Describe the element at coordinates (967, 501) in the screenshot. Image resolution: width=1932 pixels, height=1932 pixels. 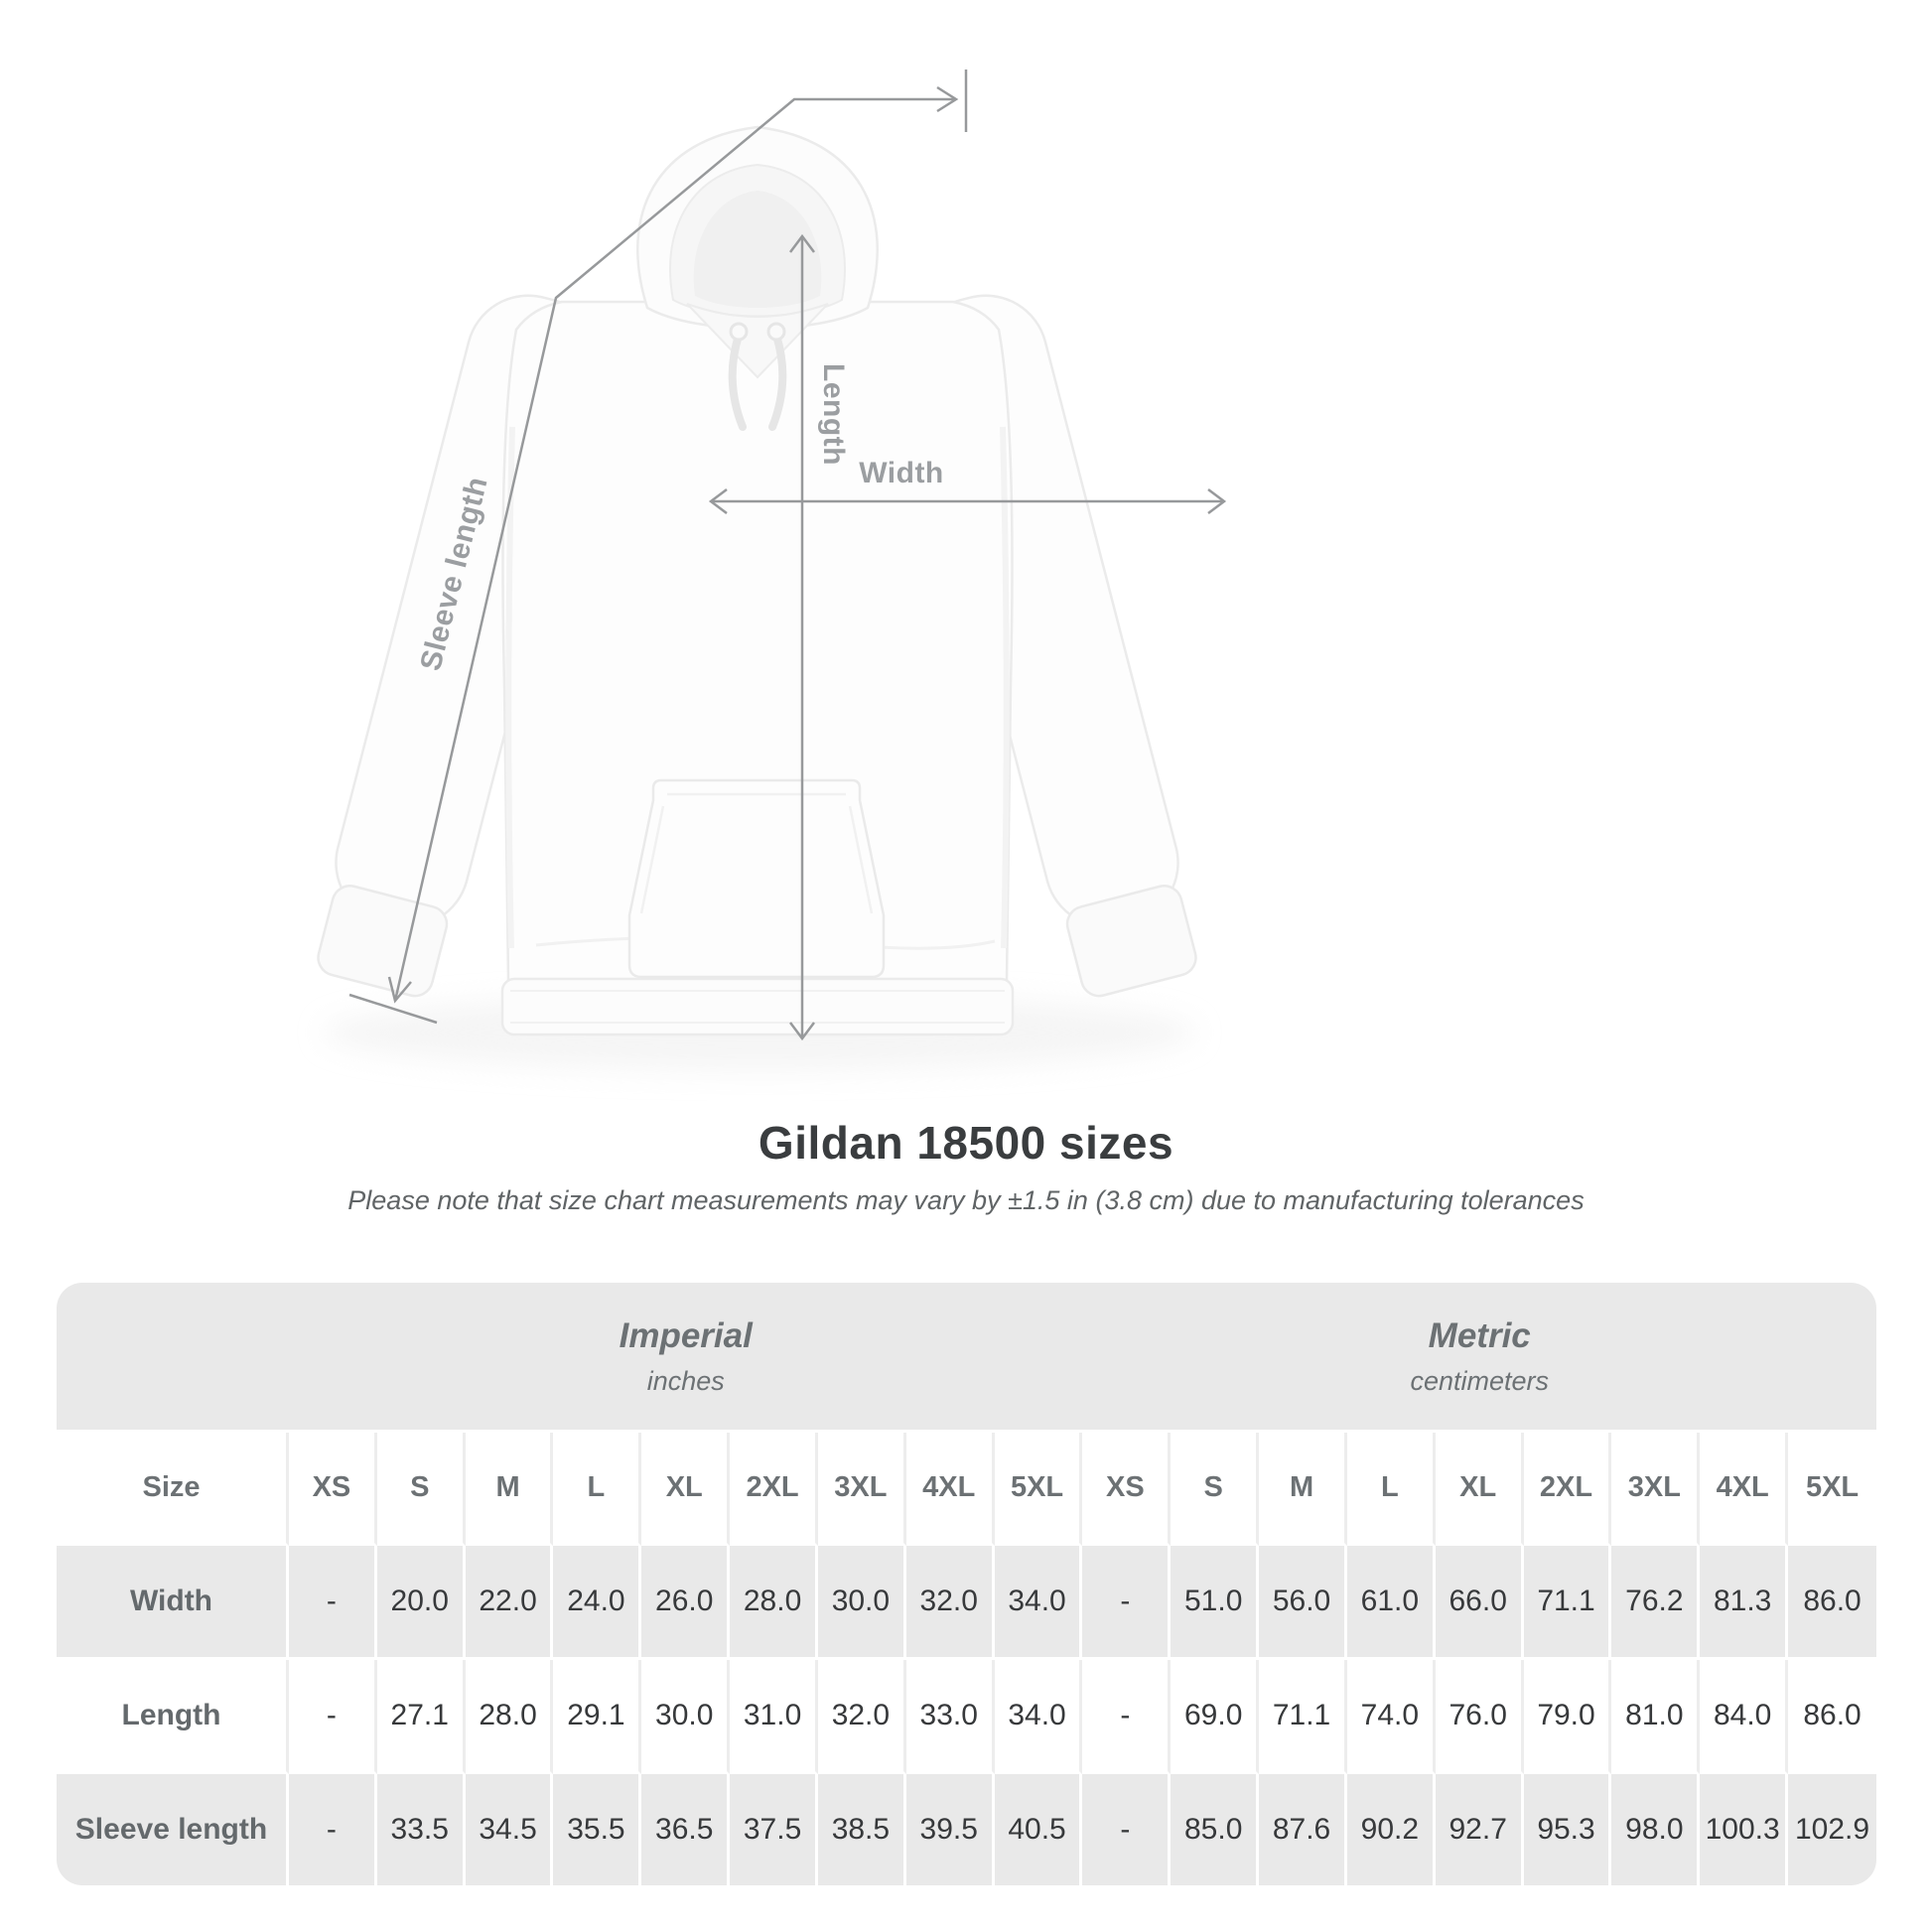
I see `width-measure-line` at that location.